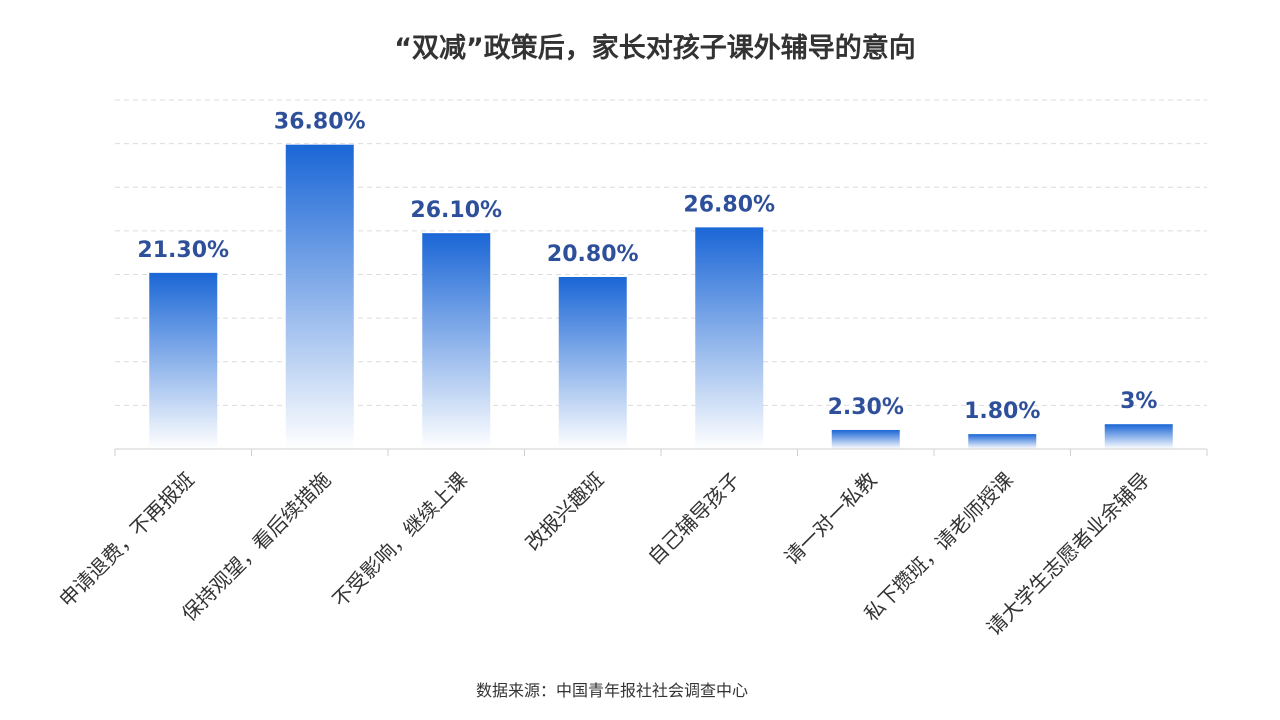 The width and height of the screenshot is (1280, 720). I want to click on category-label: 改报兴趣班, so click(565, 512).